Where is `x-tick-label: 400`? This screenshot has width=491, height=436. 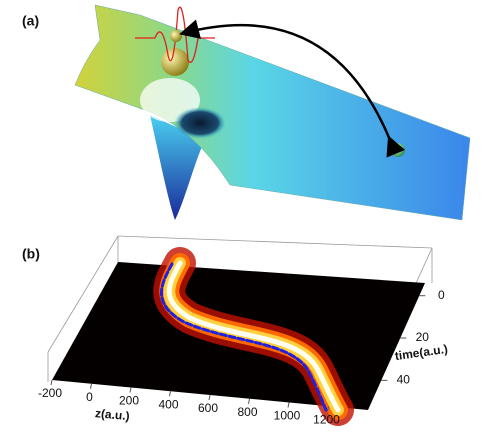 x-tick-label: 400 is located at coordinates (168, 404).